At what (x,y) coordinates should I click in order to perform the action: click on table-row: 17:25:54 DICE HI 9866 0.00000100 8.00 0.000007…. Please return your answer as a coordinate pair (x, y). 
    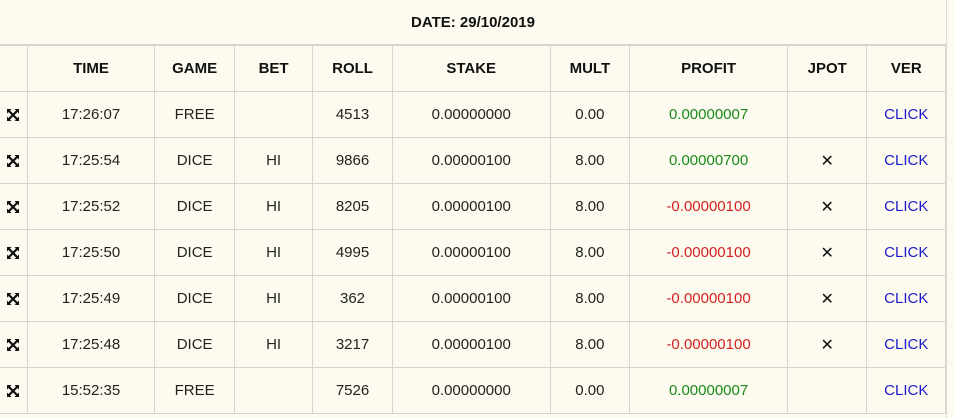
    Looking at the image, I should click on (473, 160).